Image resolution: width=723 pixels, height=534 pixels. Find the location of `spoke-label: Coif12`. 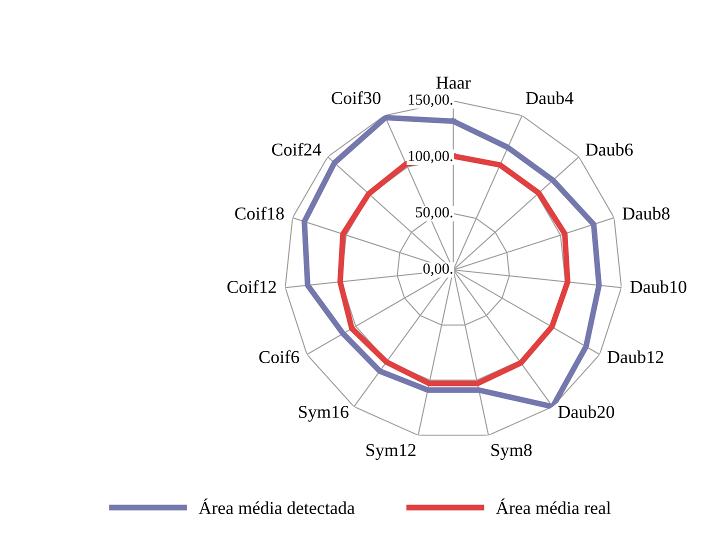

spoke-label: Coif12 is located at coordinates (251, 287).